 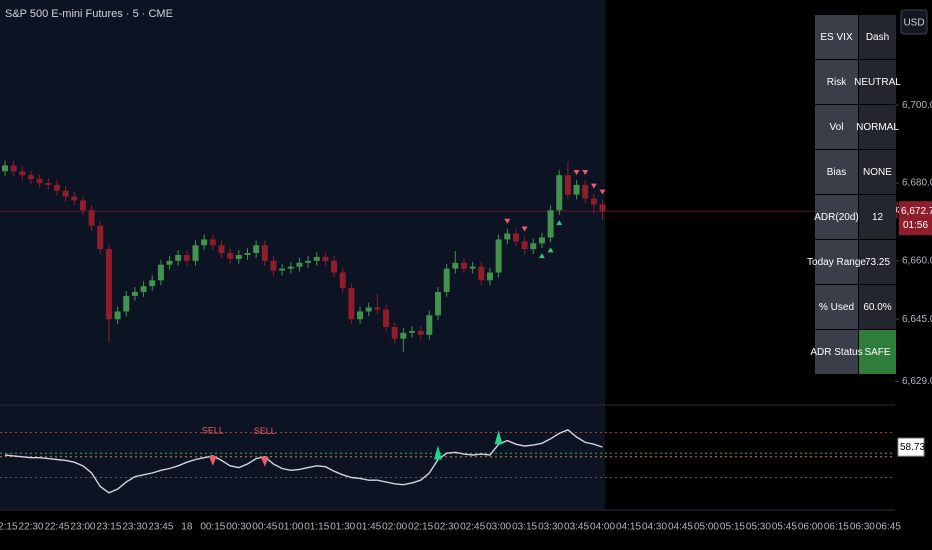 I want to click on currency-button, so click(x=914, y=22).